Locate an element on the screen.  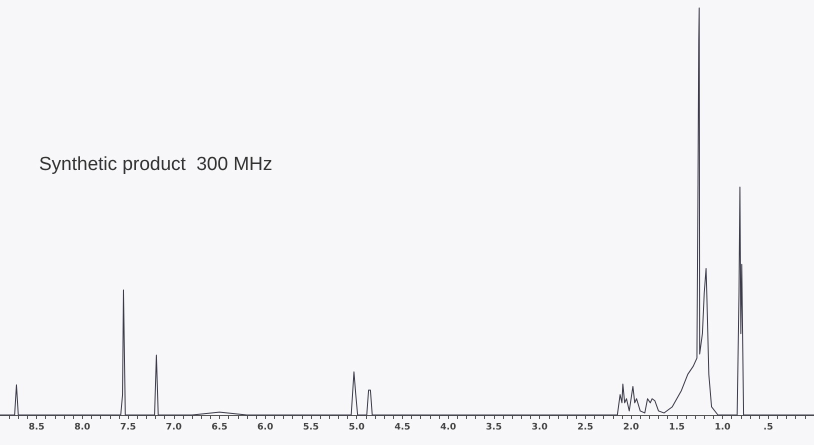
x-tick-label: 6.5 is located at coordinates (220, 427).